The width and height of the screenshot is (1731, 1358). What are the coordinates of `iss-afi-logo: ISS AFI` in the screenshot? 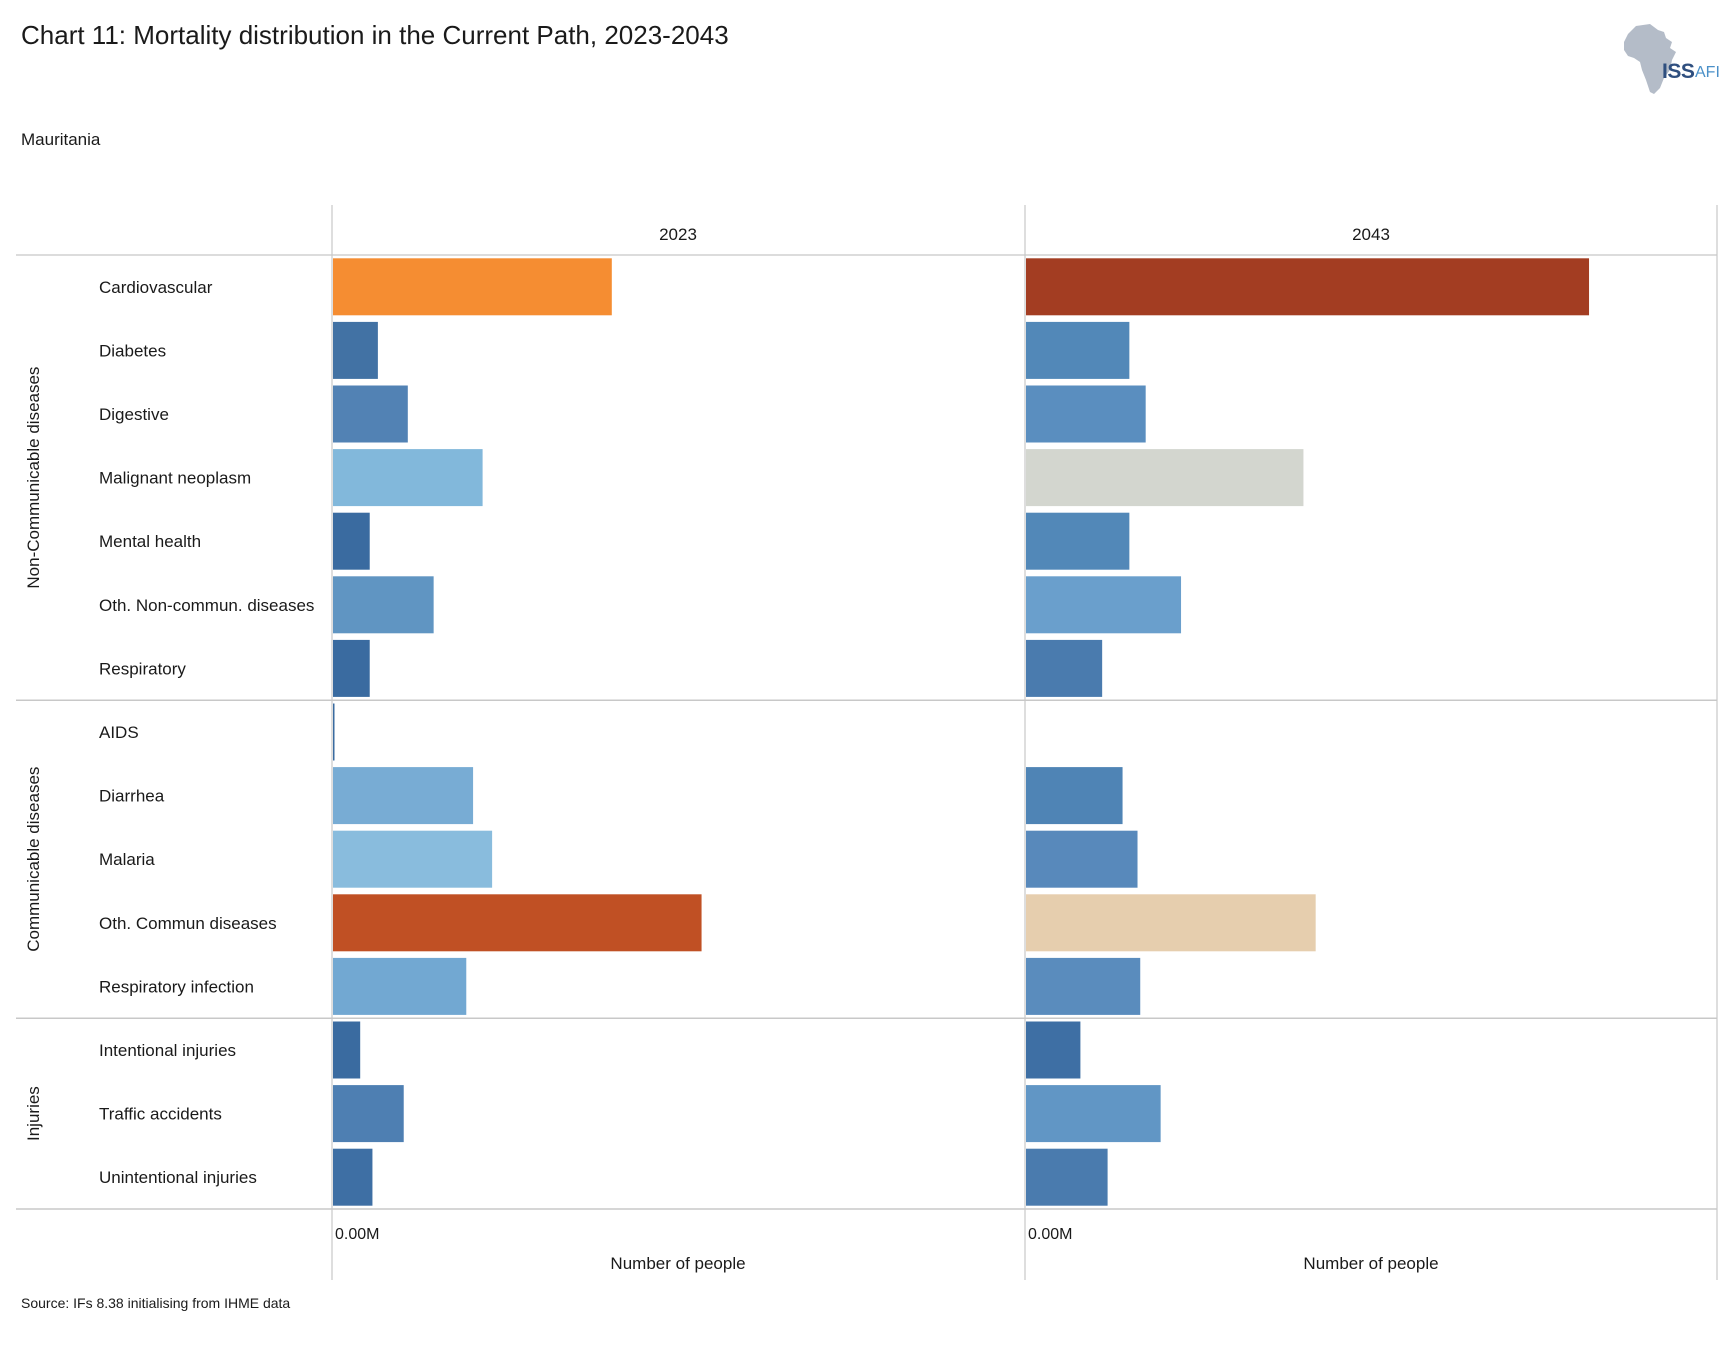 It's located at (1670, 67).